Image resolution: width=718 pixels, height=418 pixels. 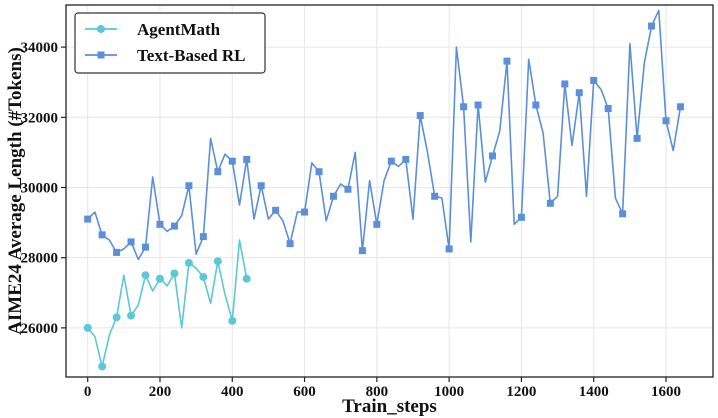 I want to click on y-axis-title: AIME24 Average Length (#Tokens), so click(x=15, y=191).